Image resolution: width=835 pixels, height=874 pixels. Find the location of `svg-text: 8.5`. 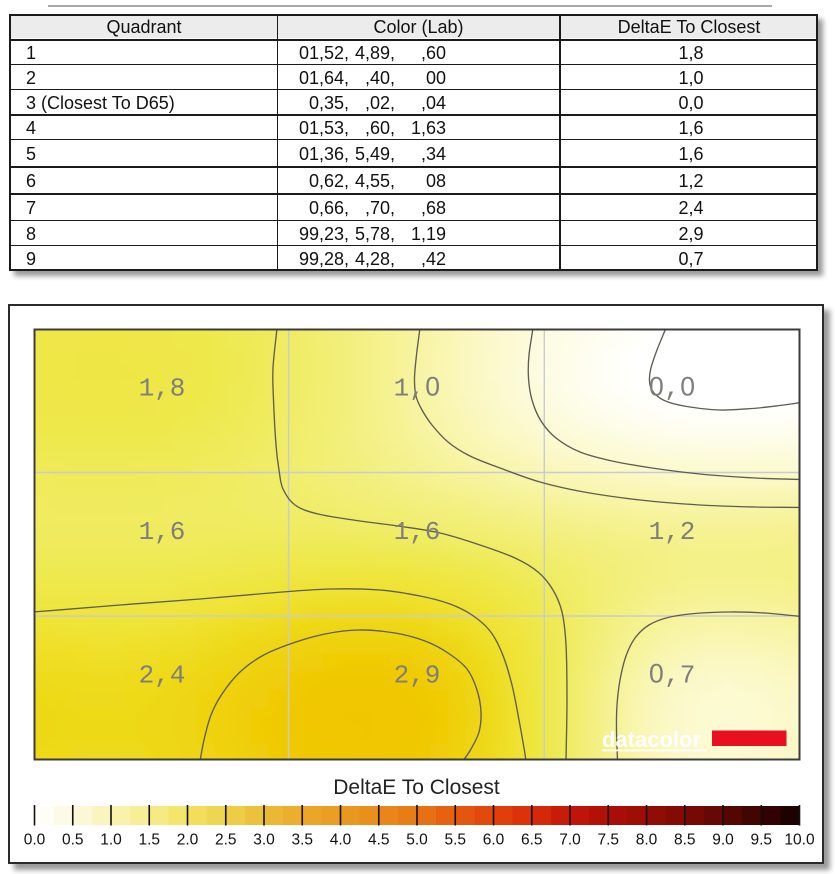

svg-text: 8.5 is located at coordinates (685, 840).